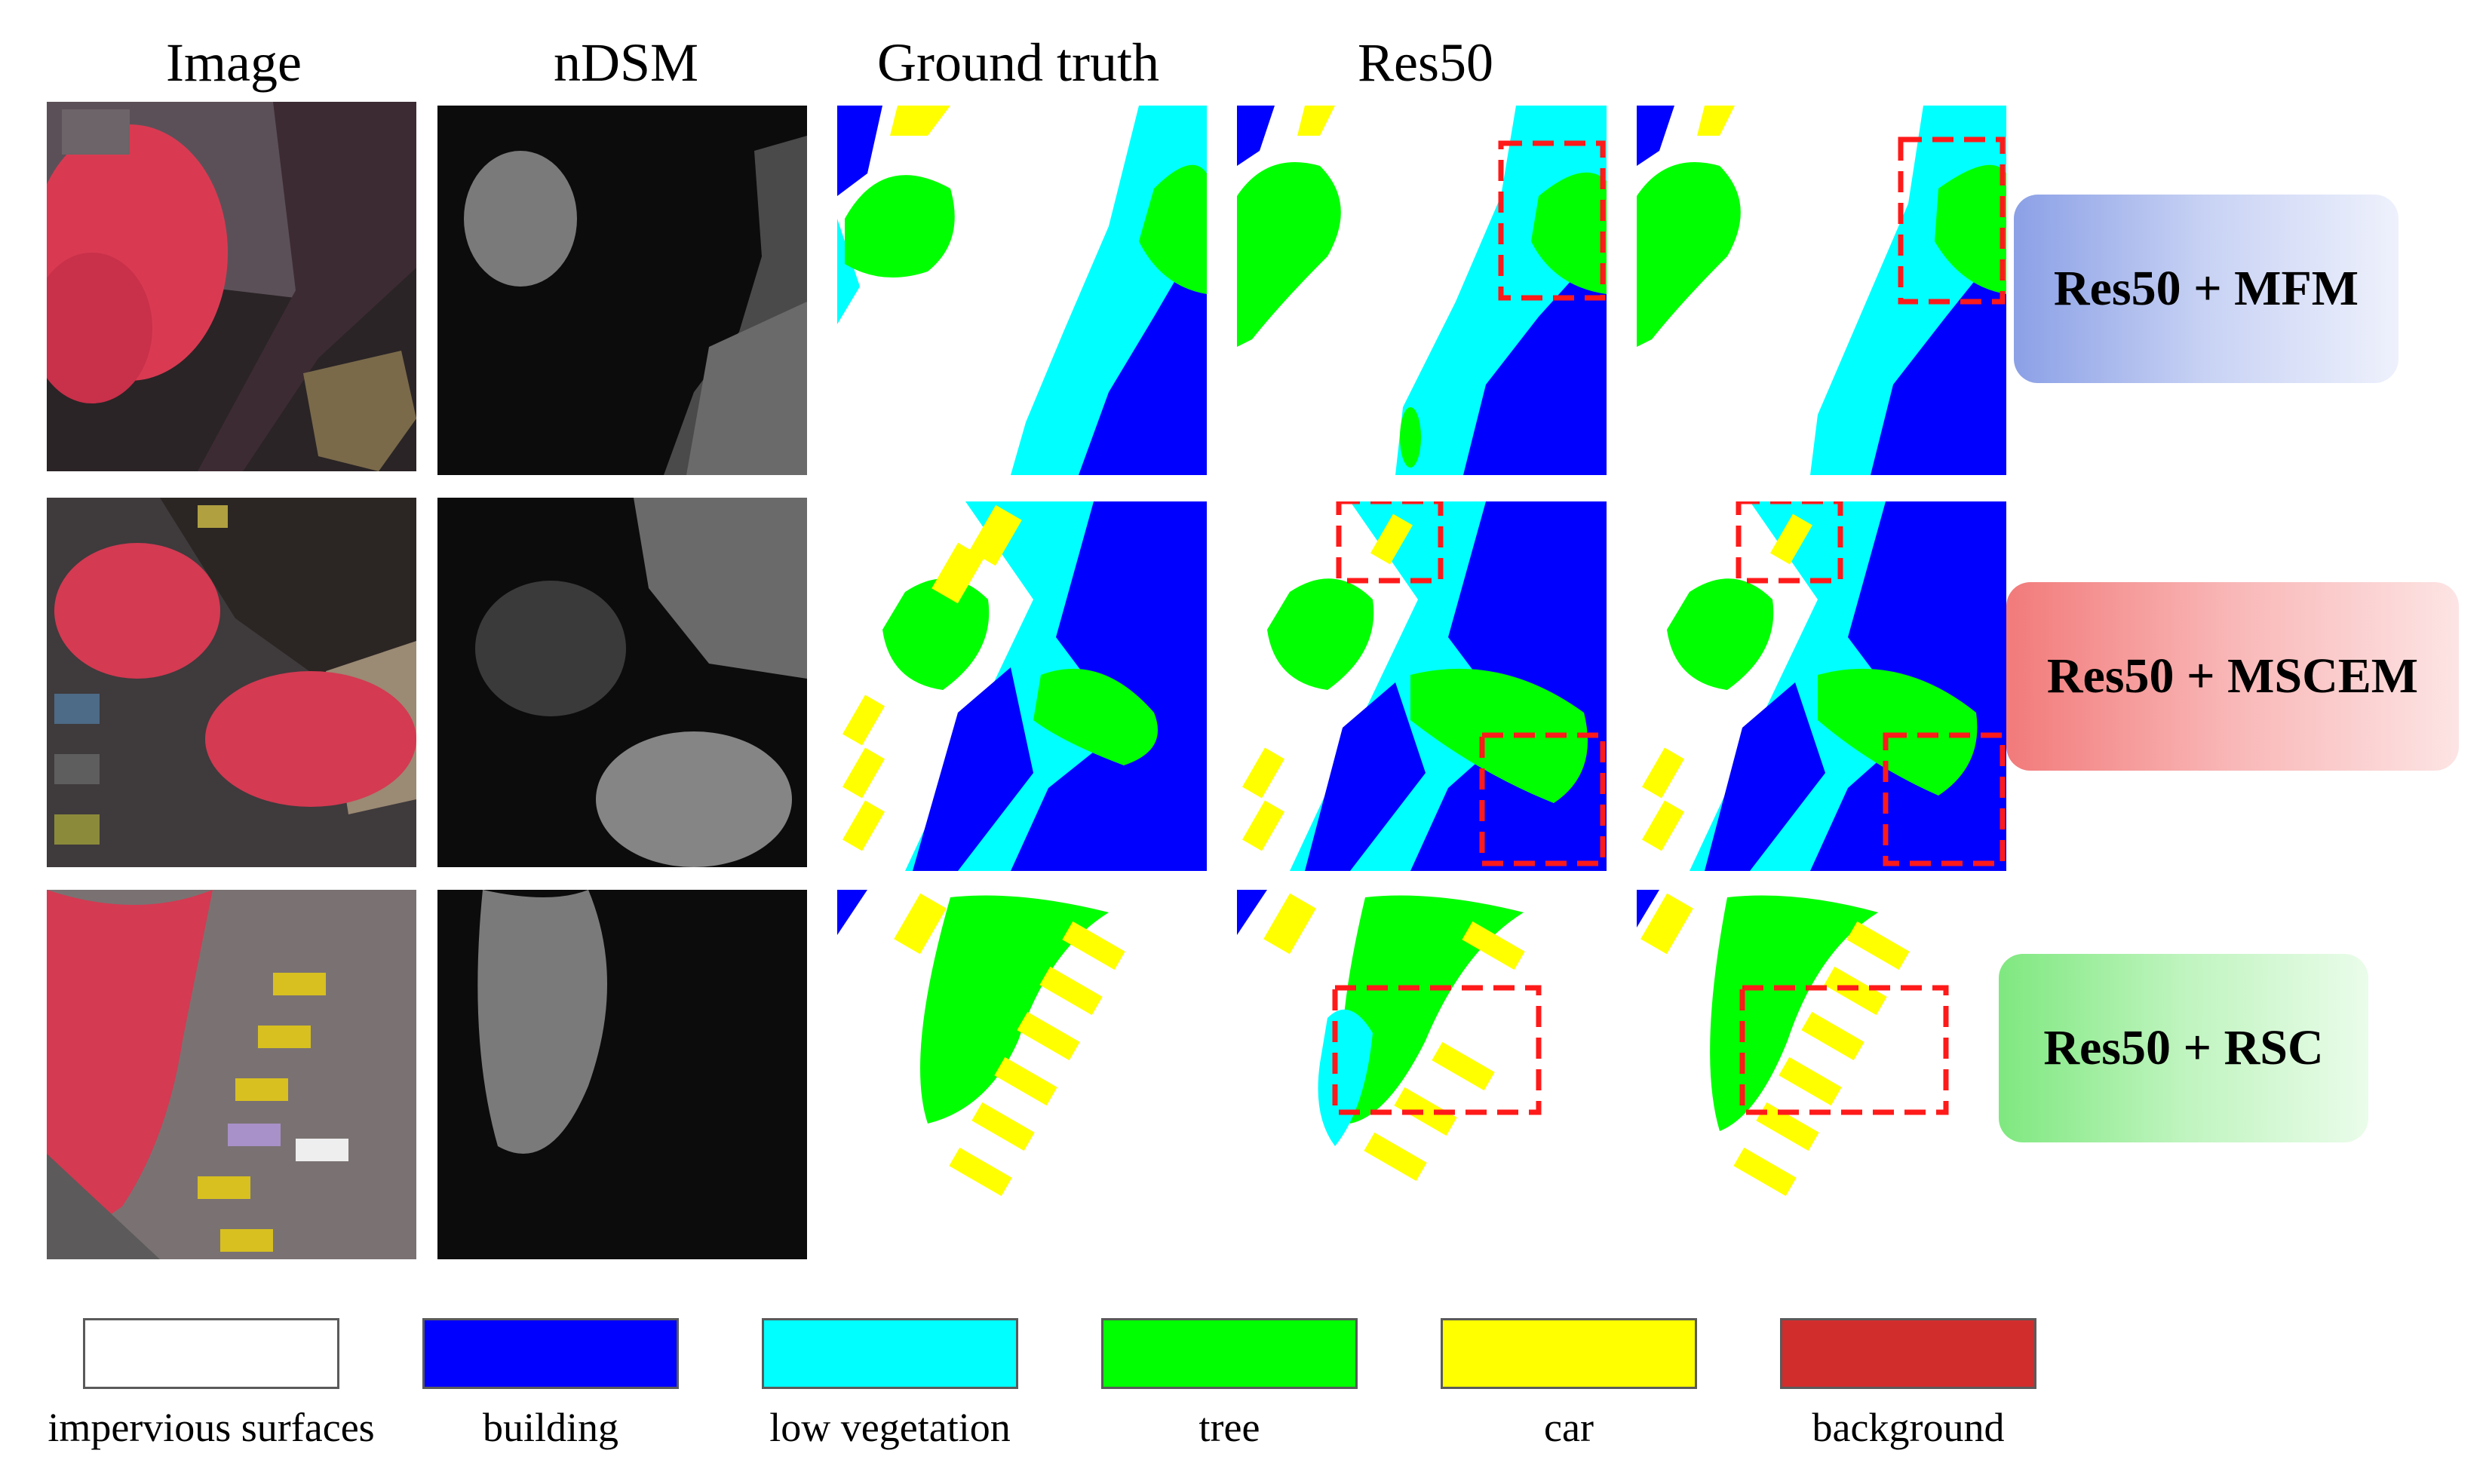 The height and width of the screenshot is (1484, 2486). Describe the element at coordinates (1422, 290) in the screenshot. I see `row1-res50` at that location.